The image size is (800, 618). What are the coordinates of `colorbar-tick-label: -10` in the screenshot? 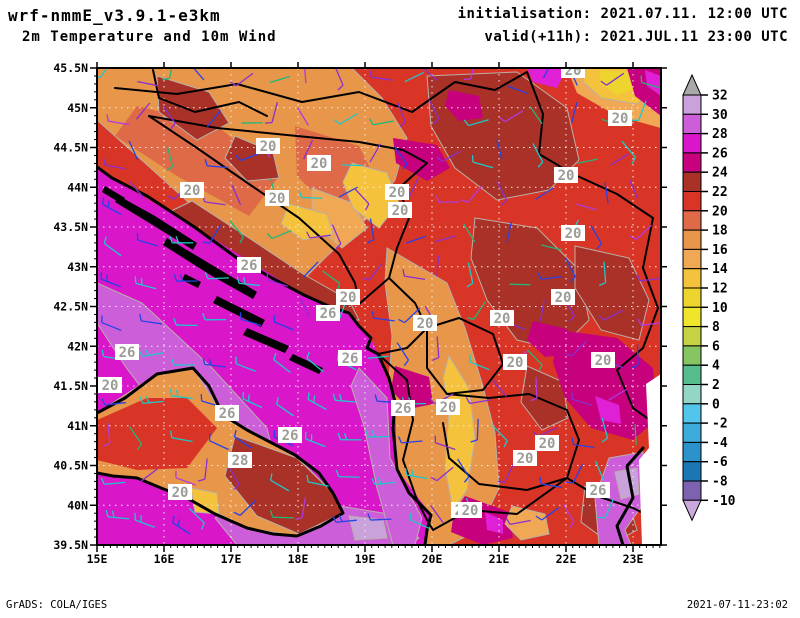 It's located at (724, 501).